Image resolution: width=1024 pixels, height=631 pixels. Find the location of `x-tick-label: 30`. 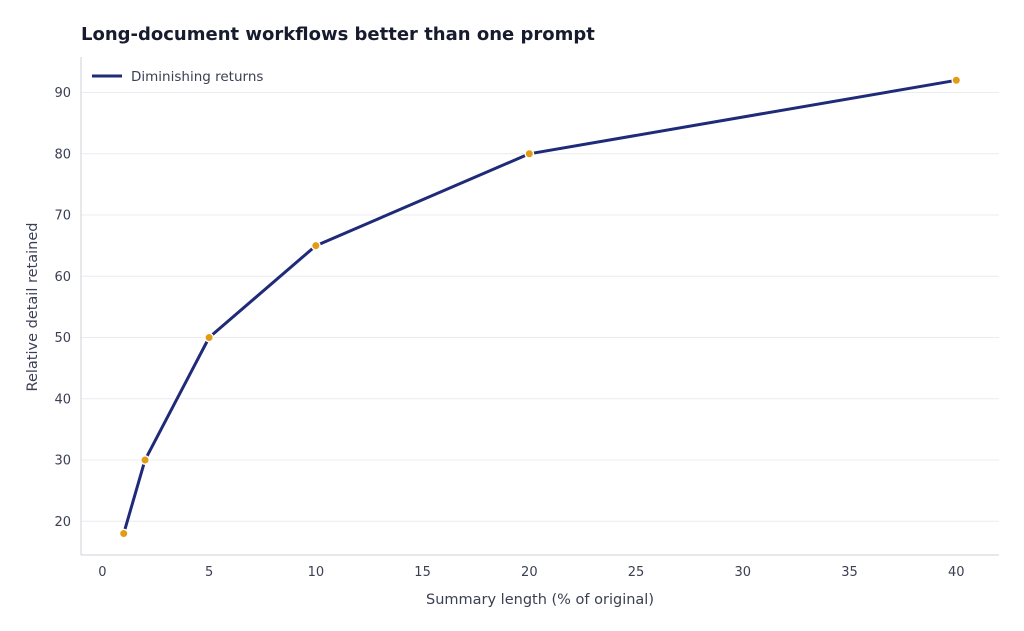

x-tick-label: 30 is located at coordinates (743, 572).